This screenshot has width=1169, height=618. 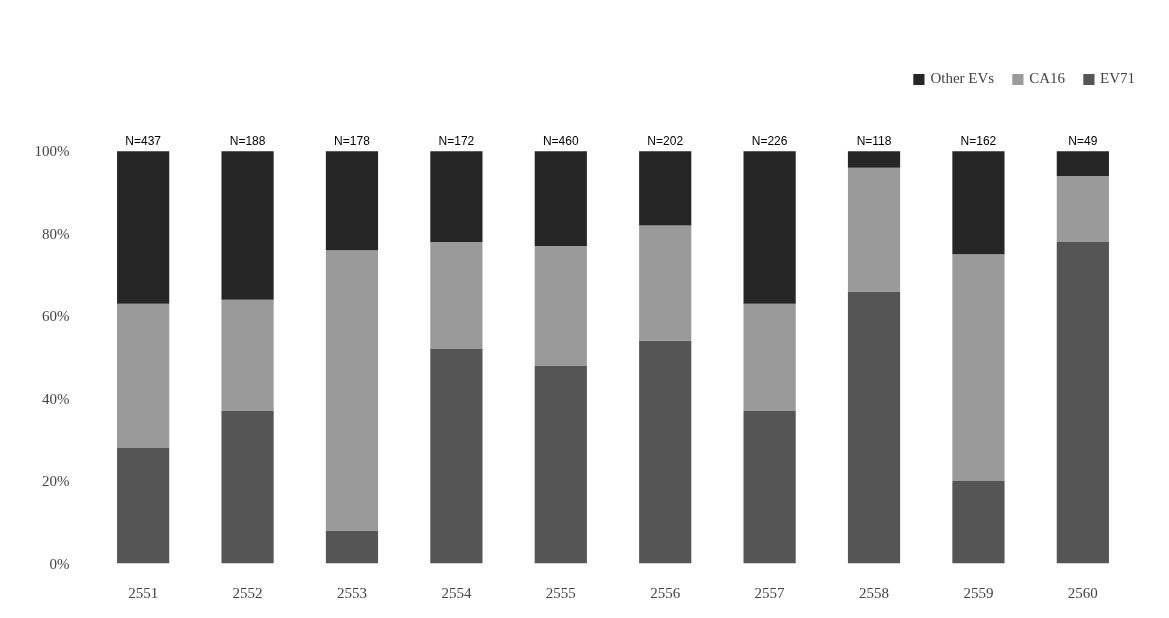 I want to click on y-tick-label: 0%, so click(x=59, y=563).